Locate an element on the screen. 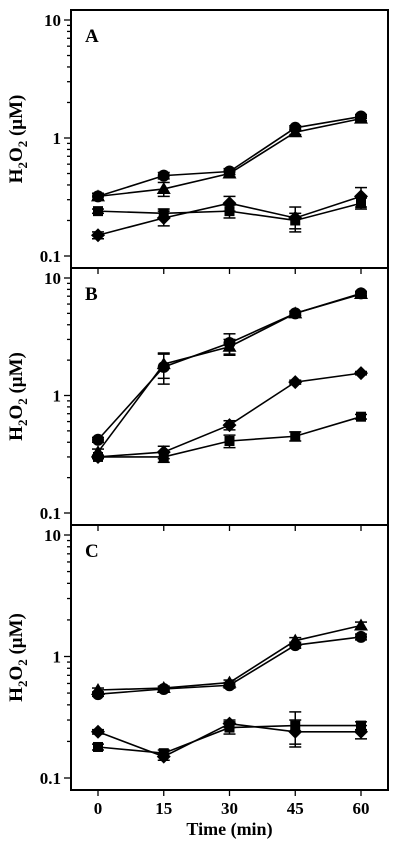 This screenshot has height=846, width=400. panel-label: B is located at coordinates (91, 294).